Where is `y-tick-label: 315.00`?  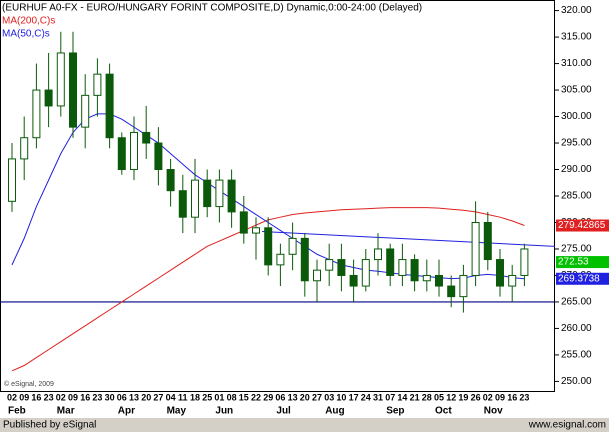
y-tick-label: 315.00 is located at coordinates (576, 37).